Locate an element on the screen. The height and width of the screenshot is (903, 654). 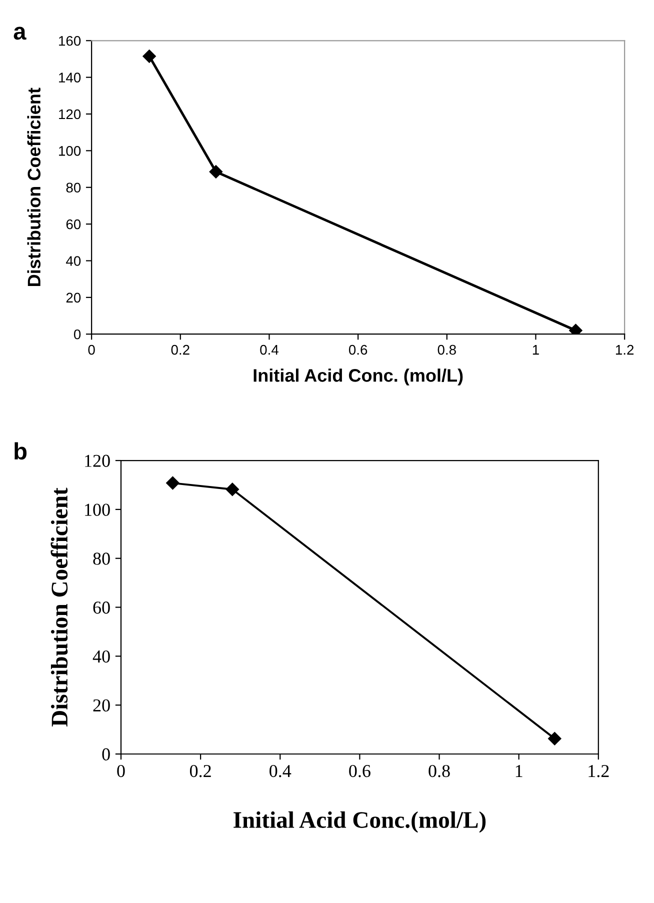
x-tick-label: 0 is located at coordinates (121, 771).